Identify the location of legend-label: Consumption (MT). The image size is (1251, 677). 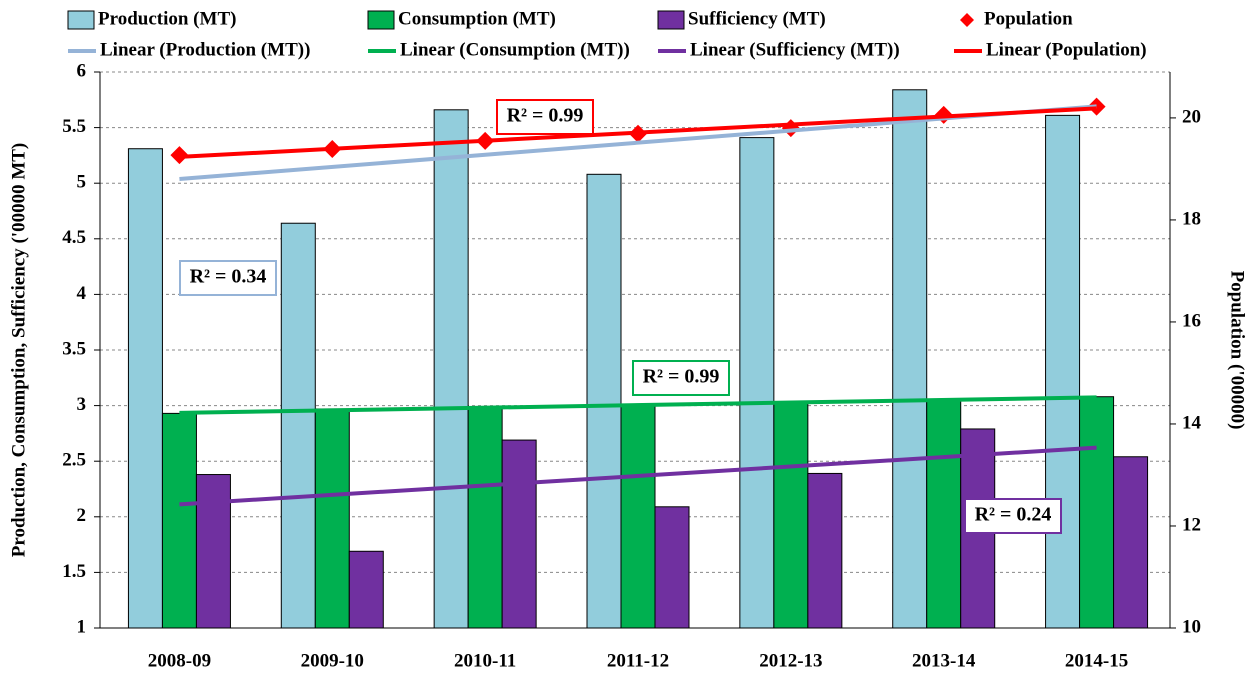
(477, 18).